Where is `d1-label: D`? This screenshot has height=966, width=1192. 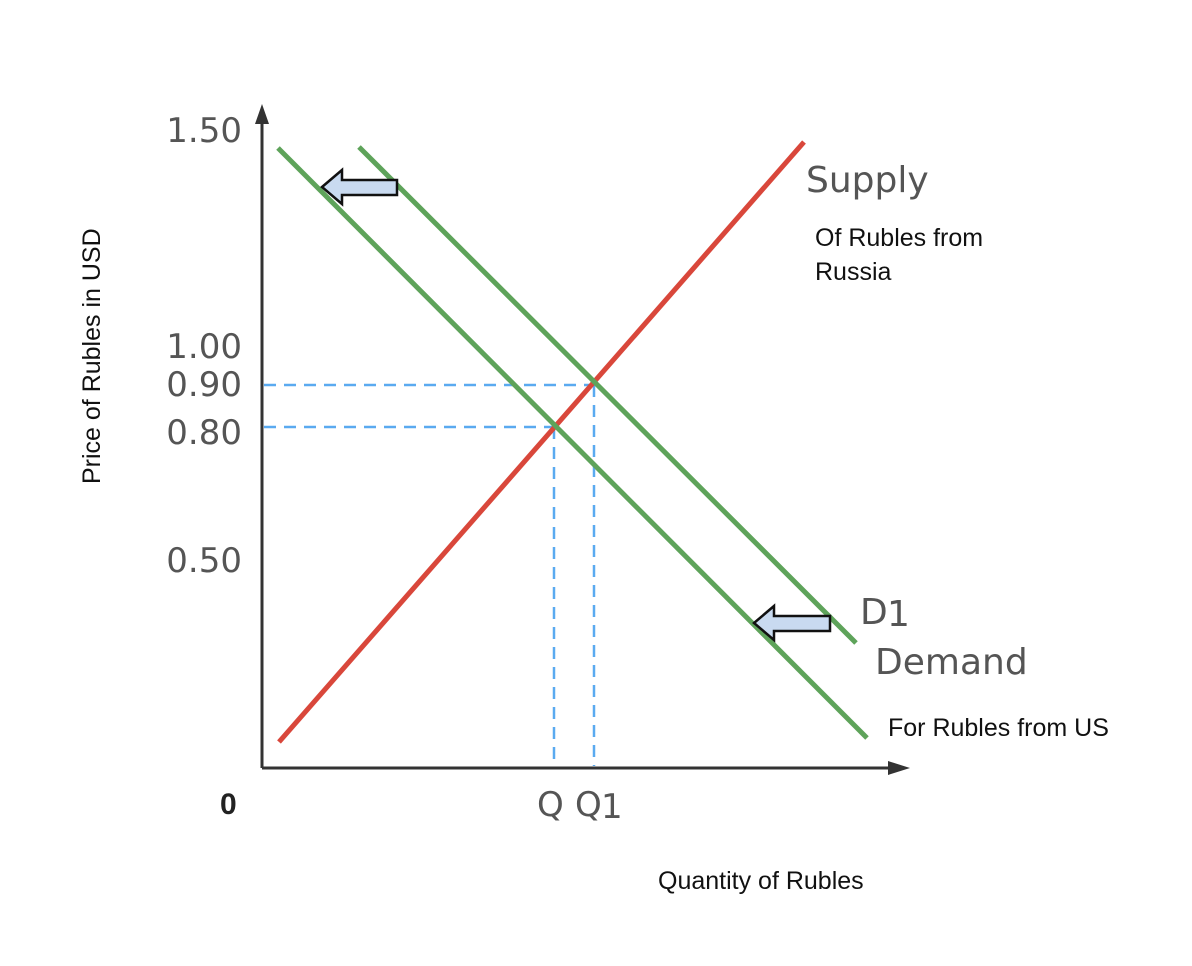 d1-label: D is located at coordinates (874, 612).